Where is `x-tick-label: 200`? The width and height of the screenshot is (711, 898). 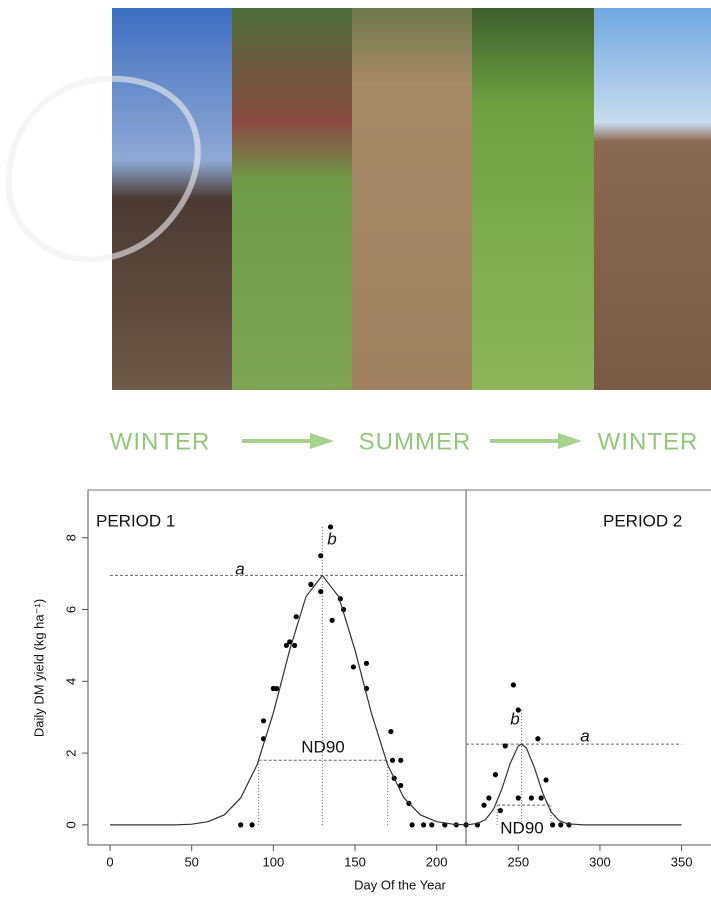
x-tick-label: 200 is located at coordinates (437, 861).